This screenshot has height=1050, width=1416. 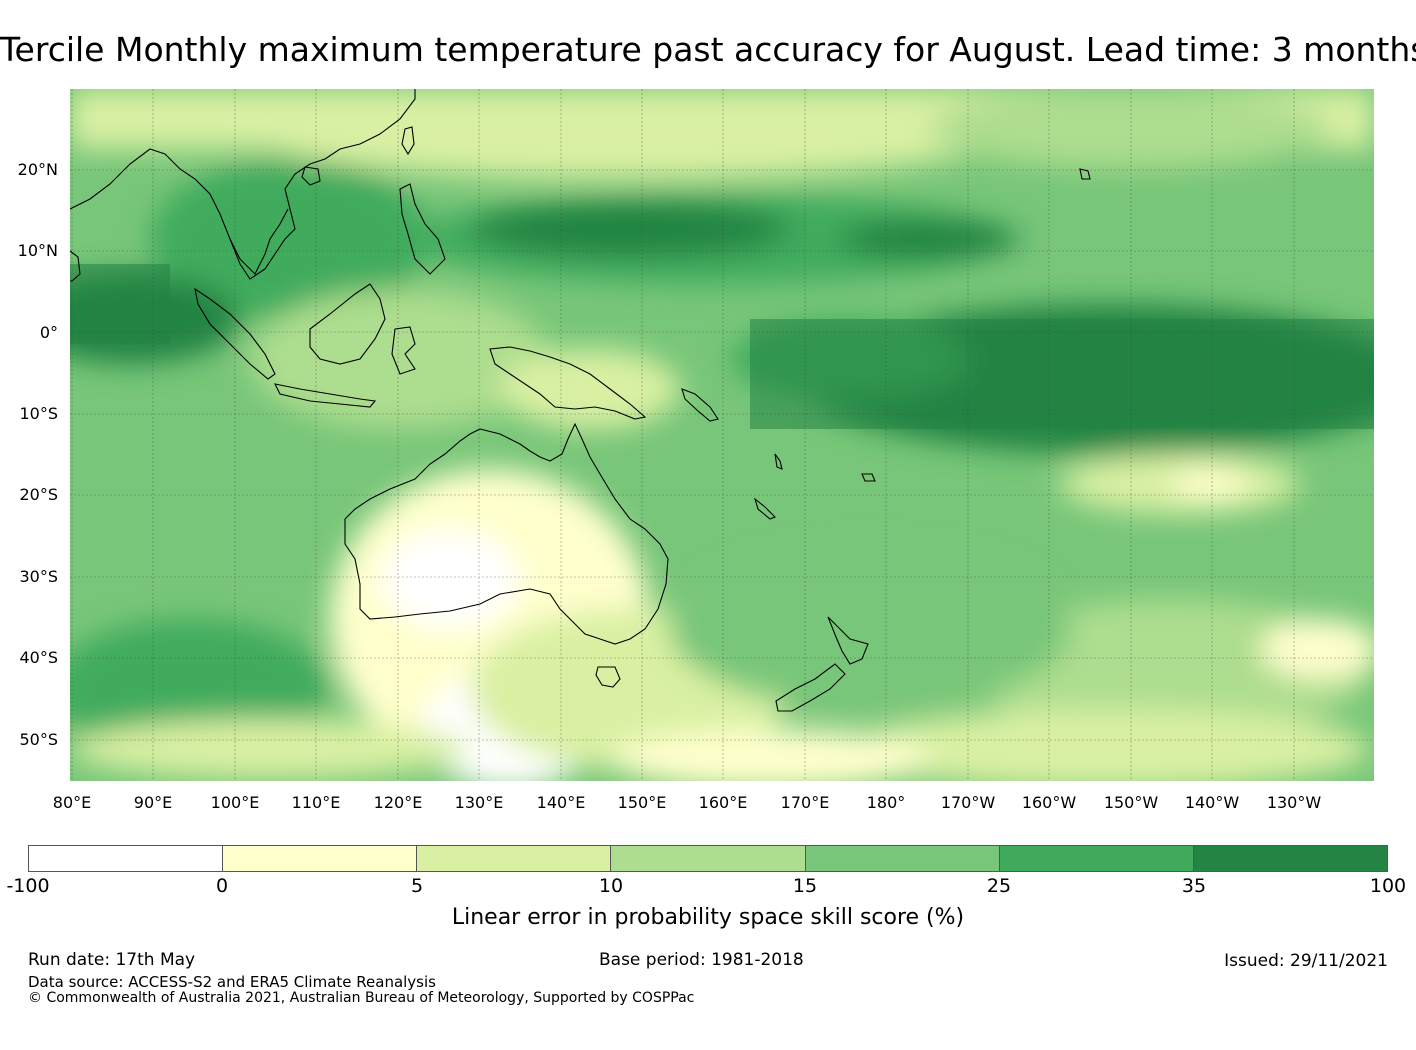 What do you see at coordinates (347, 324) in the screenshot?
I see `borneo-coastline` at bounding box center [347, 324].